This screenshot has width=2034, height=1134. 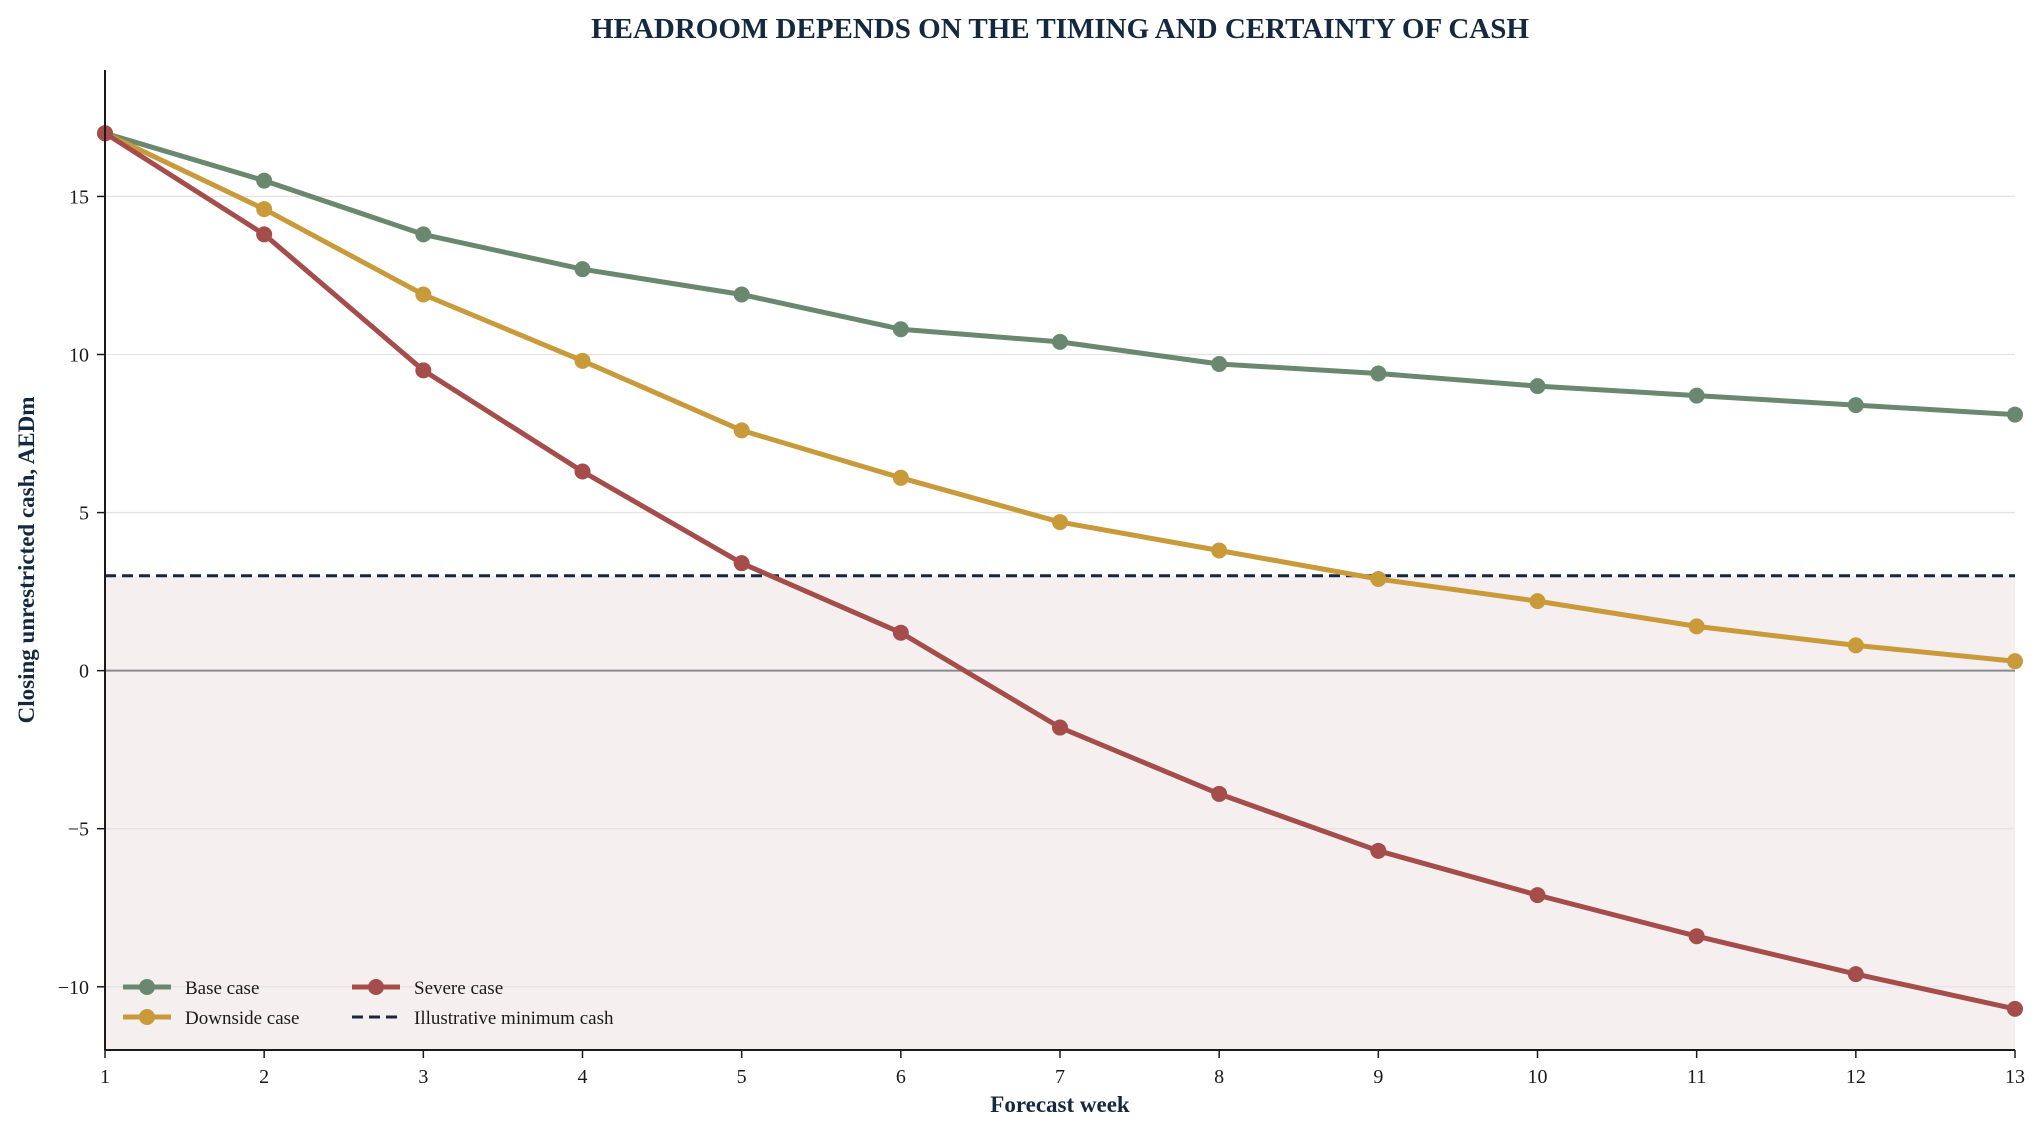 What do you see at coordinates (901, 1077) in the screenshot?
I see `x-tick-label-6: 6` at bounding box center [901, 1077].